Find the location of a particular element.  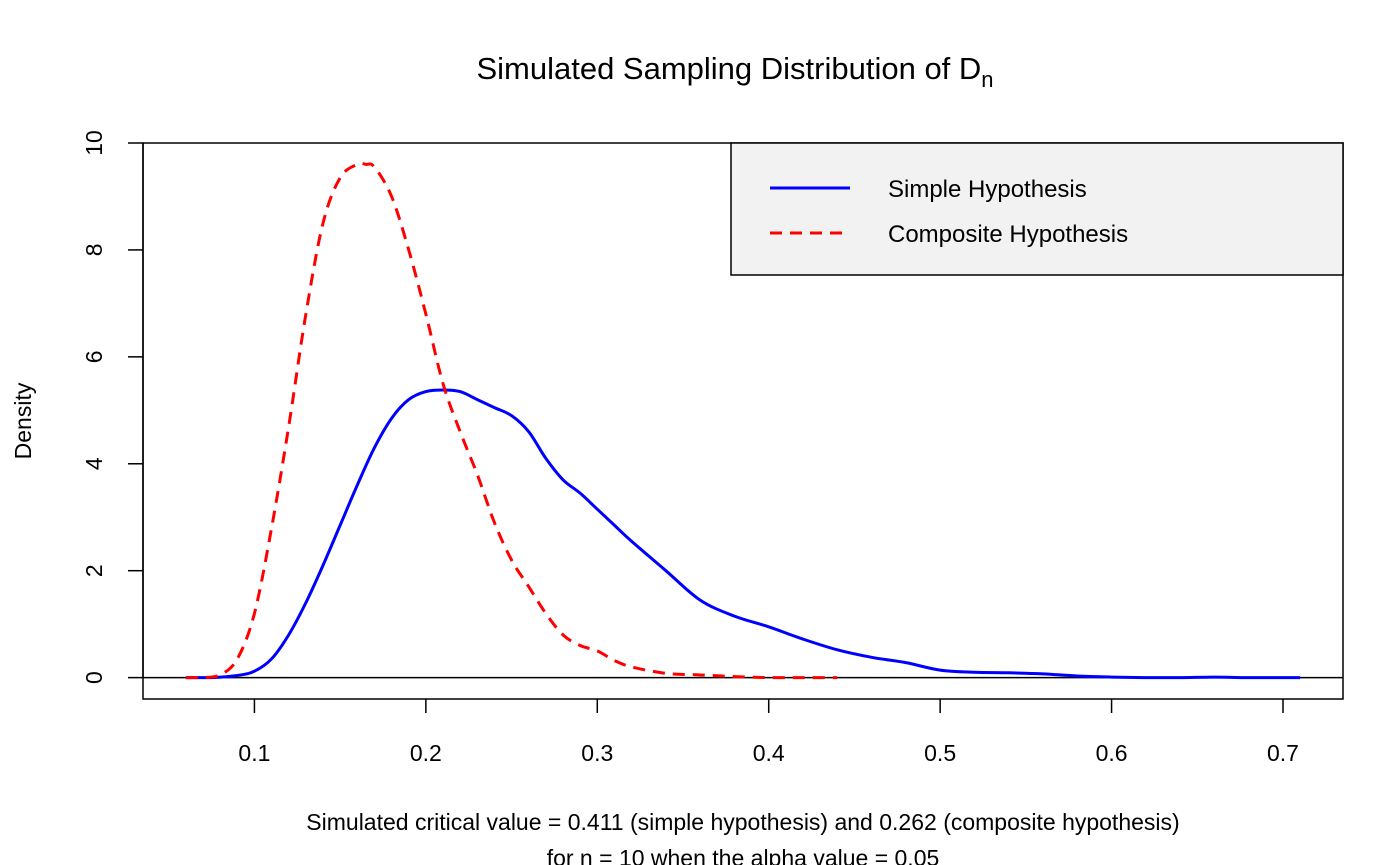

y-axis-label: Density is located at coordinates (23, 420).